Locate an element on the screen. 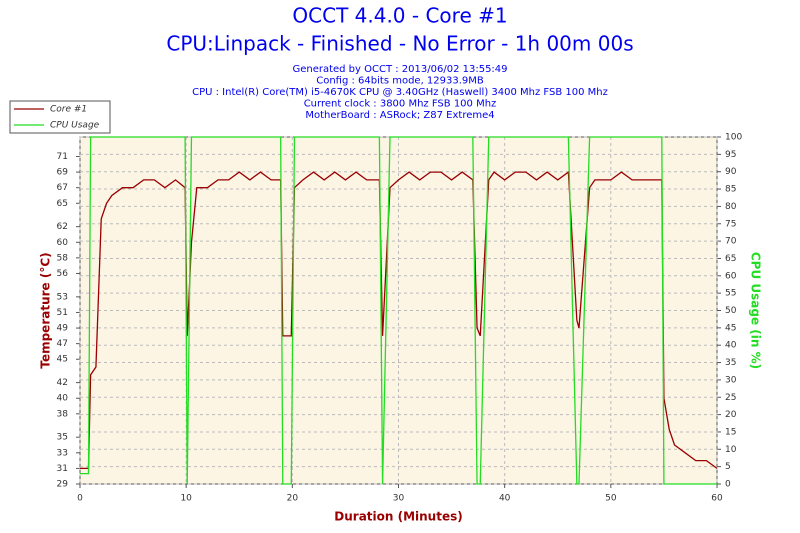 The image size is (800, 533). y2-tick-label: 60 is located at coordinates (731, 276).